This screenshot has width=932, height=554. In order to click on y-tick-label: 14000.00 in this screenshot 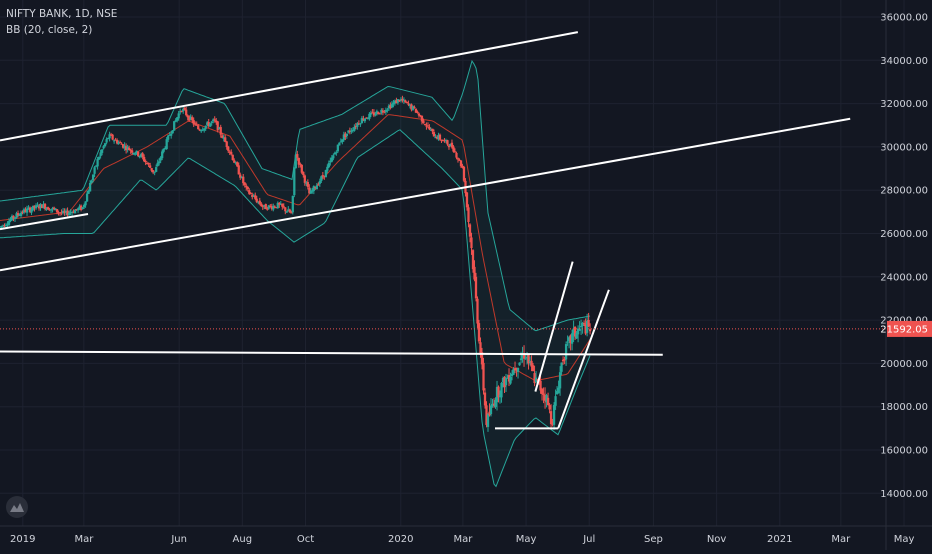, I will do `click(904, 494)`.